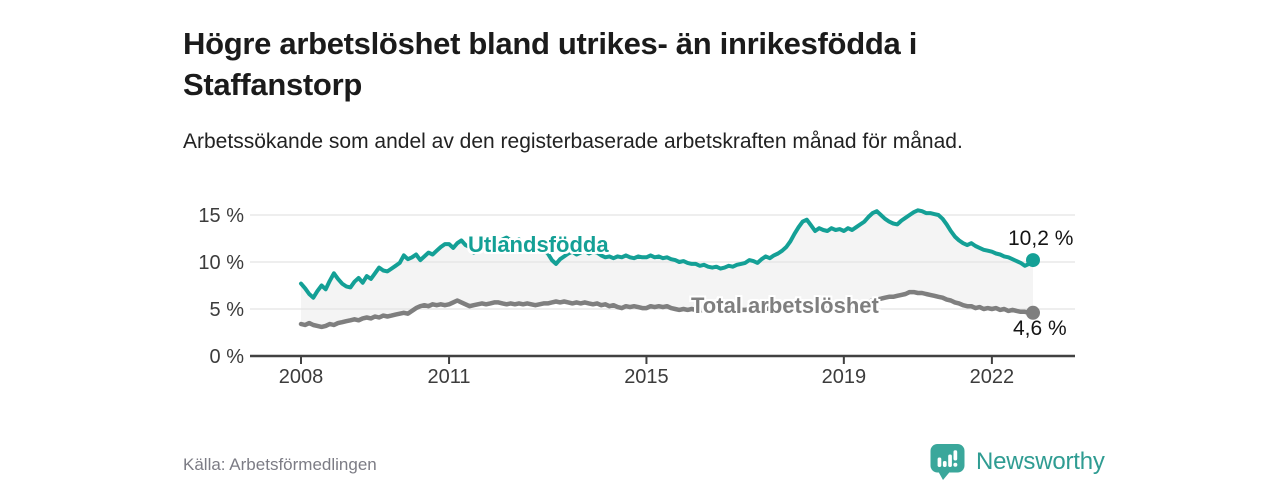  Describe the element at coordinates (1041, 238) in the screenshot. I see `end-value-label-utlandsfodda: 10,2 %` at that location.